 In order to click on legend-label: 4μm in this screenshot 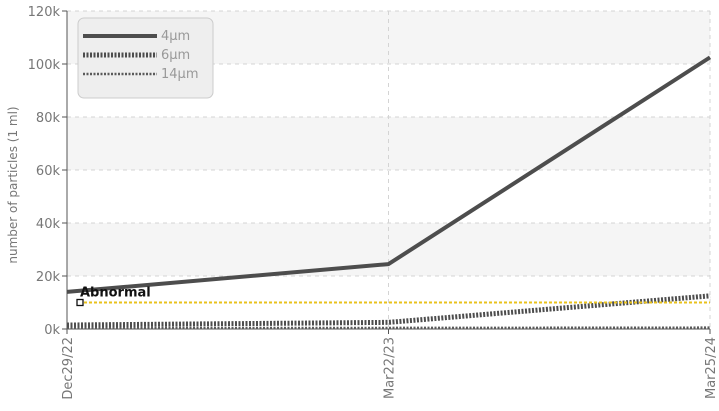, I will do `click(175, 36)`.